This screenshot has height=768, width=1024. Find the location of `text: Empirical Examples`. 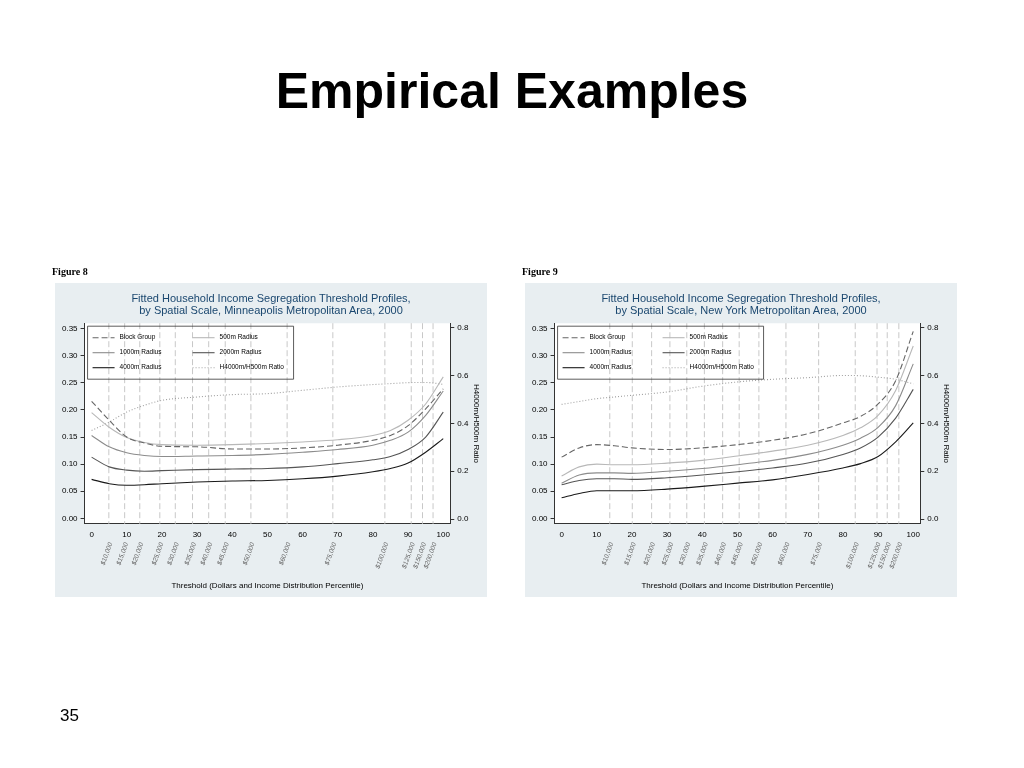

text: Empirical Examples is located at coordinates (512, 91).